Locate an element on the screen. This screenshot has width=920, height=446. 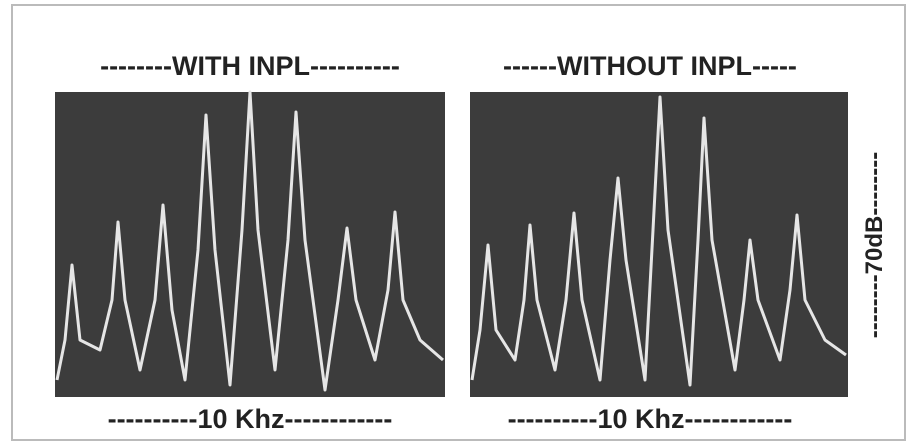
y-label: --------70dB-------- is located at coordinates (874, 245).